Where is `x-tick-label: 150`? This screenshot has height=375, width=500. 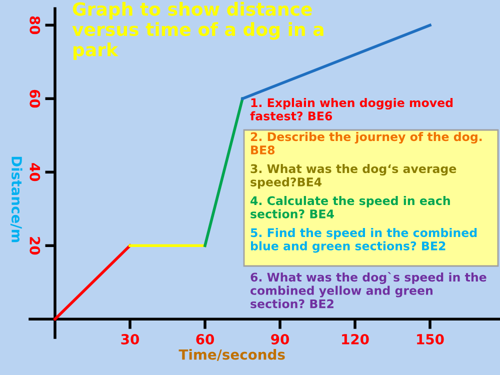
x-tick-label: 150 is located at coordinates (430, 339).